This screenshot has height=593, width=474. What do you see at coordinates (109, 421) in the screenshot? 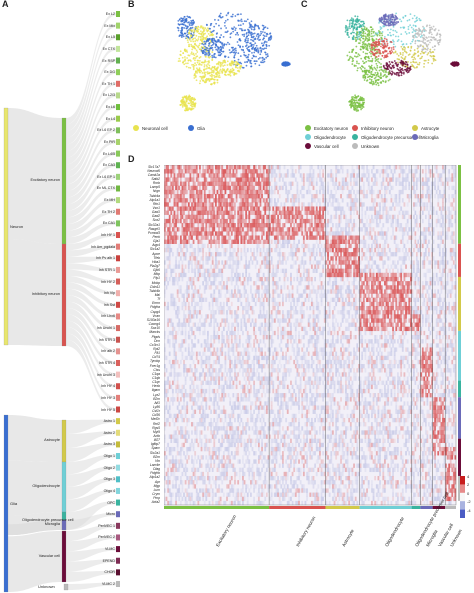
I see `sankey-level3-label: Astro 1` at bounding box center [109, 421].